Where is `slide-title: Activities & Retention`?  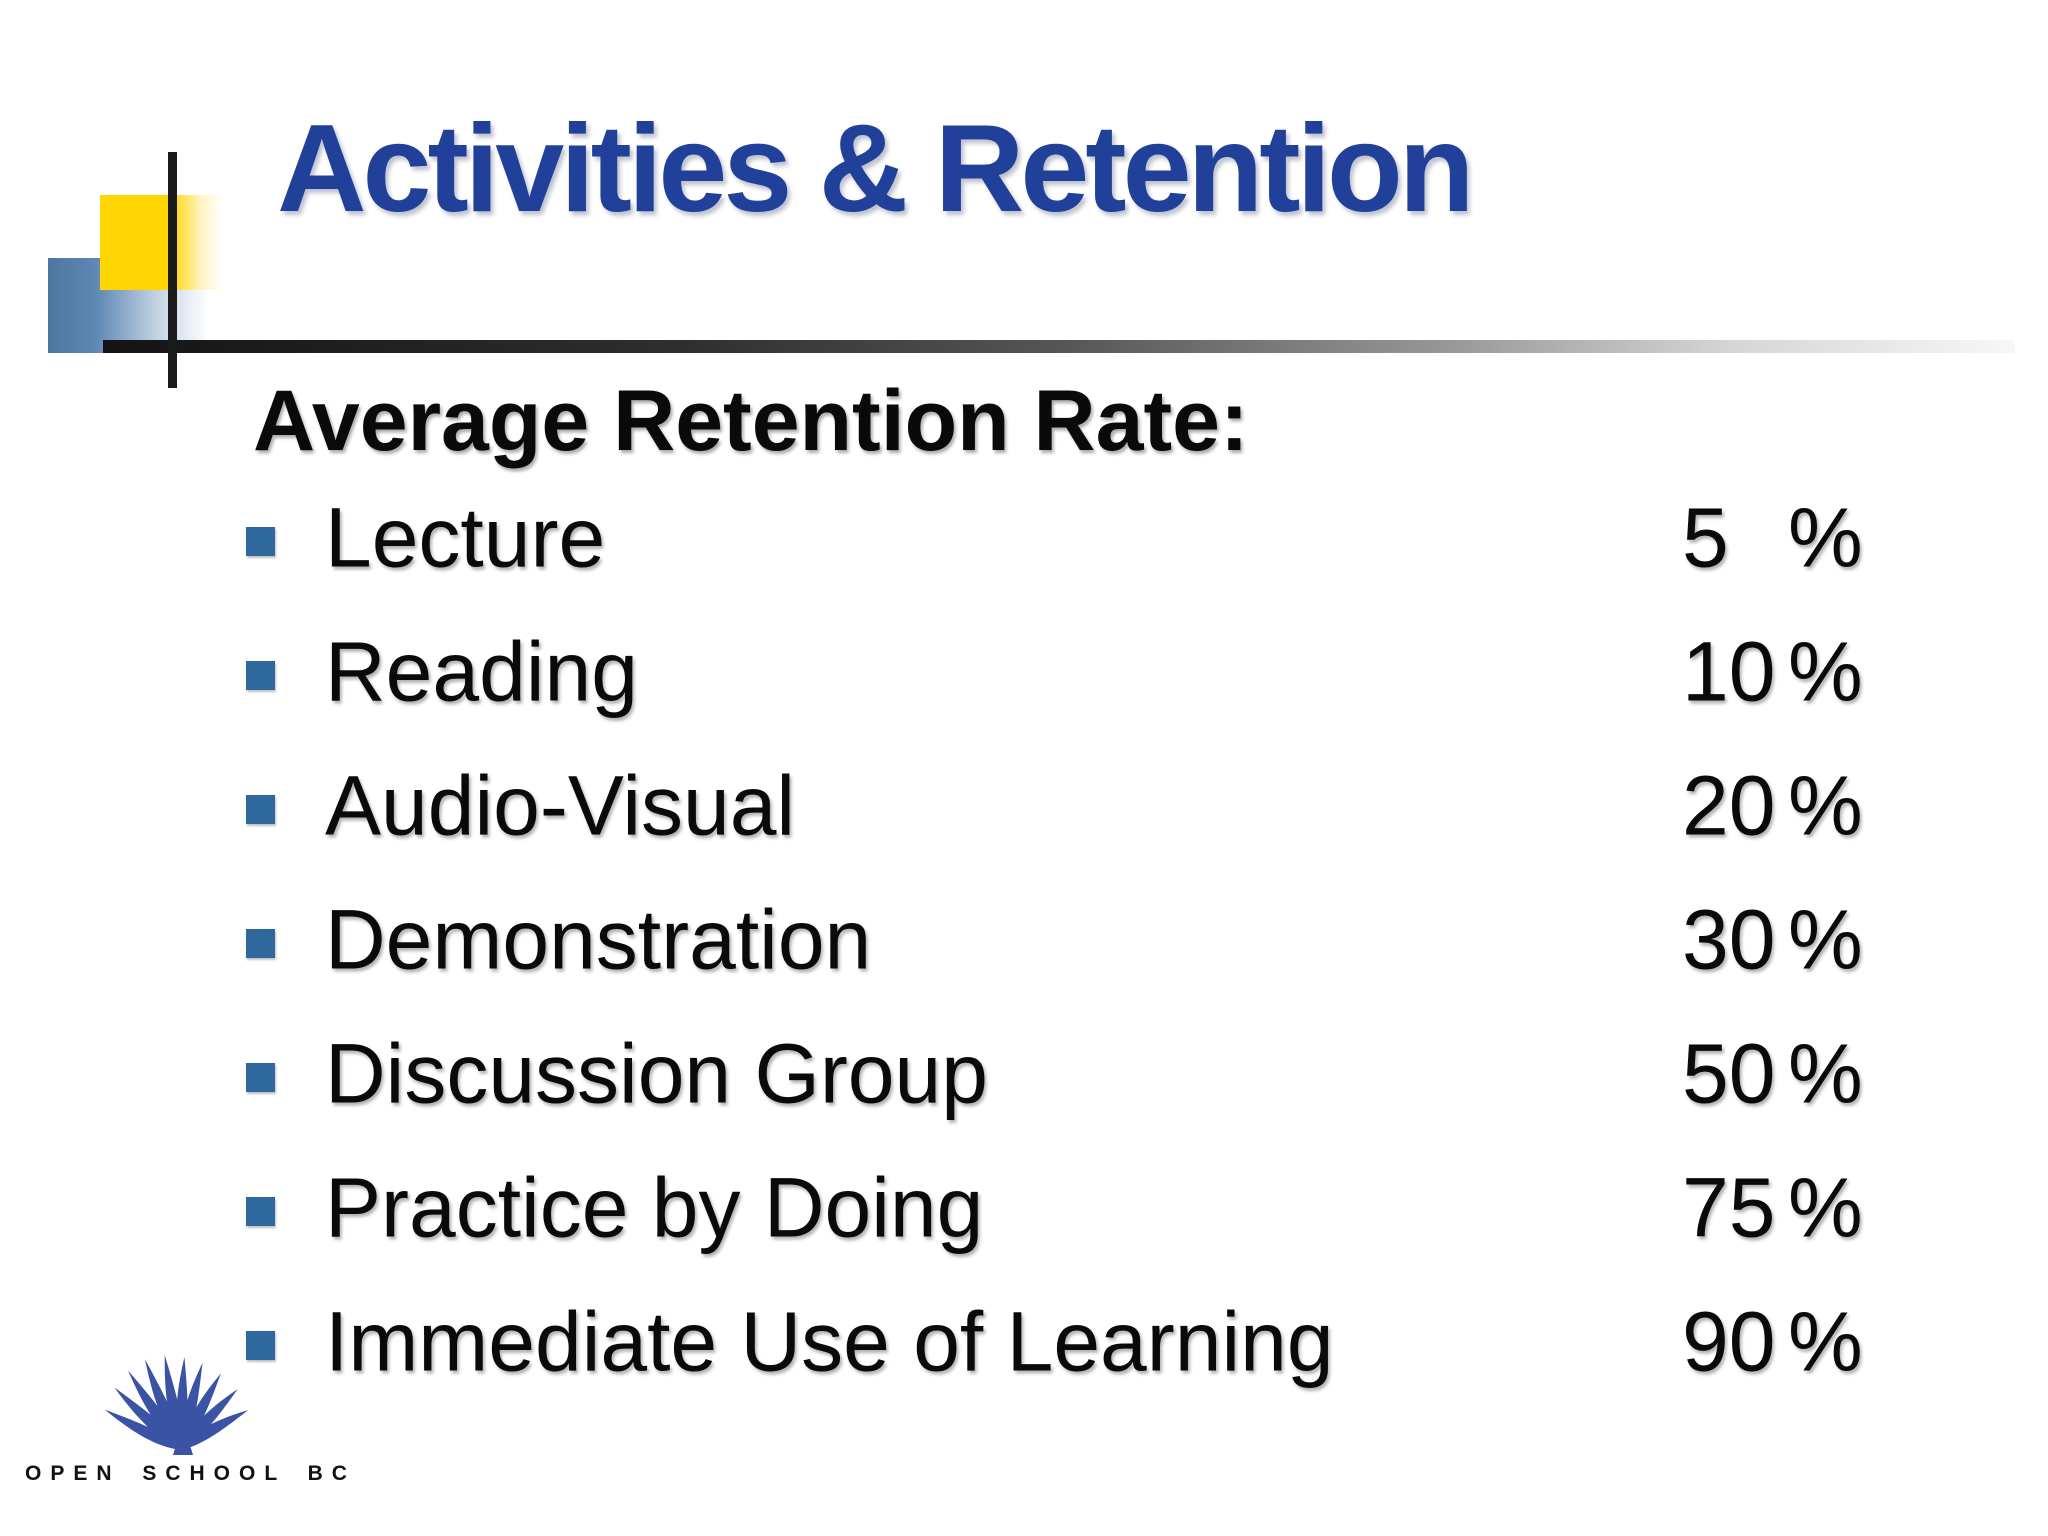
slide-title: Activities & Retention is located at coordinates (876, 169).